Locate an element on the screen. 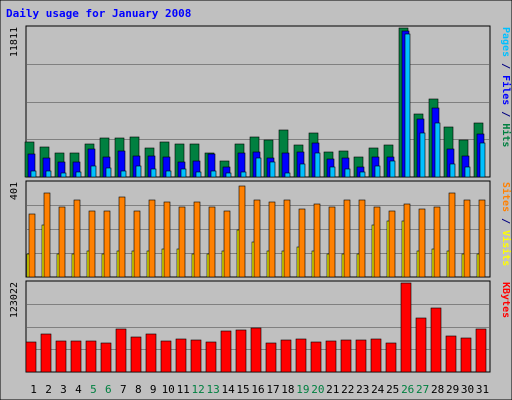  x-tick-label-day-13: 13 is located at coordinates (212, 389).